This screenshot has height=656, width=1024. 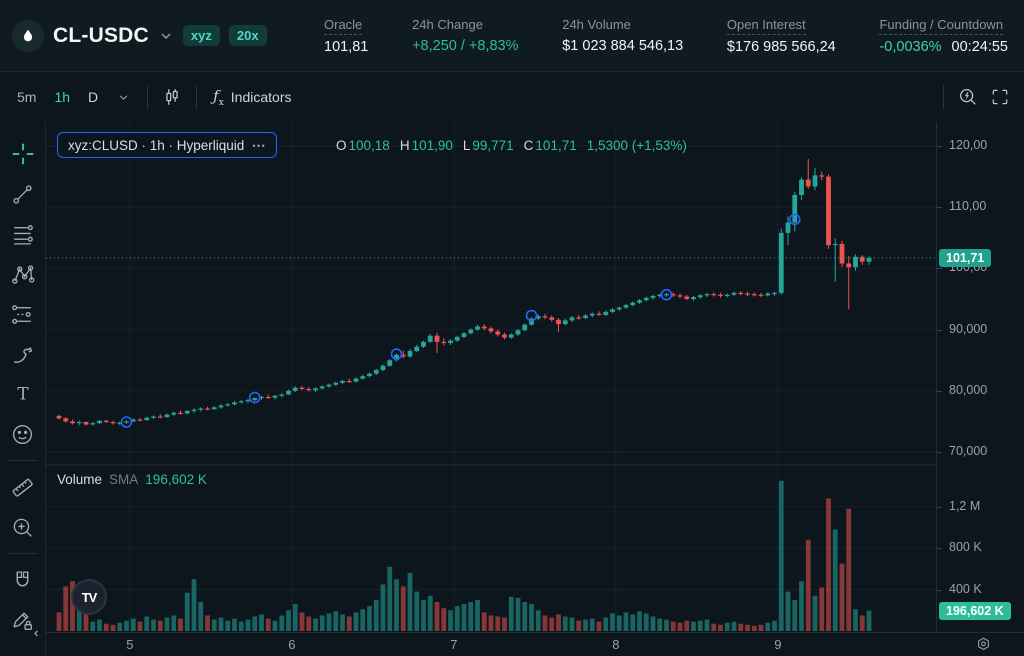 I want to click on stat-label: 24h Volume, so click(x=596, y=24).